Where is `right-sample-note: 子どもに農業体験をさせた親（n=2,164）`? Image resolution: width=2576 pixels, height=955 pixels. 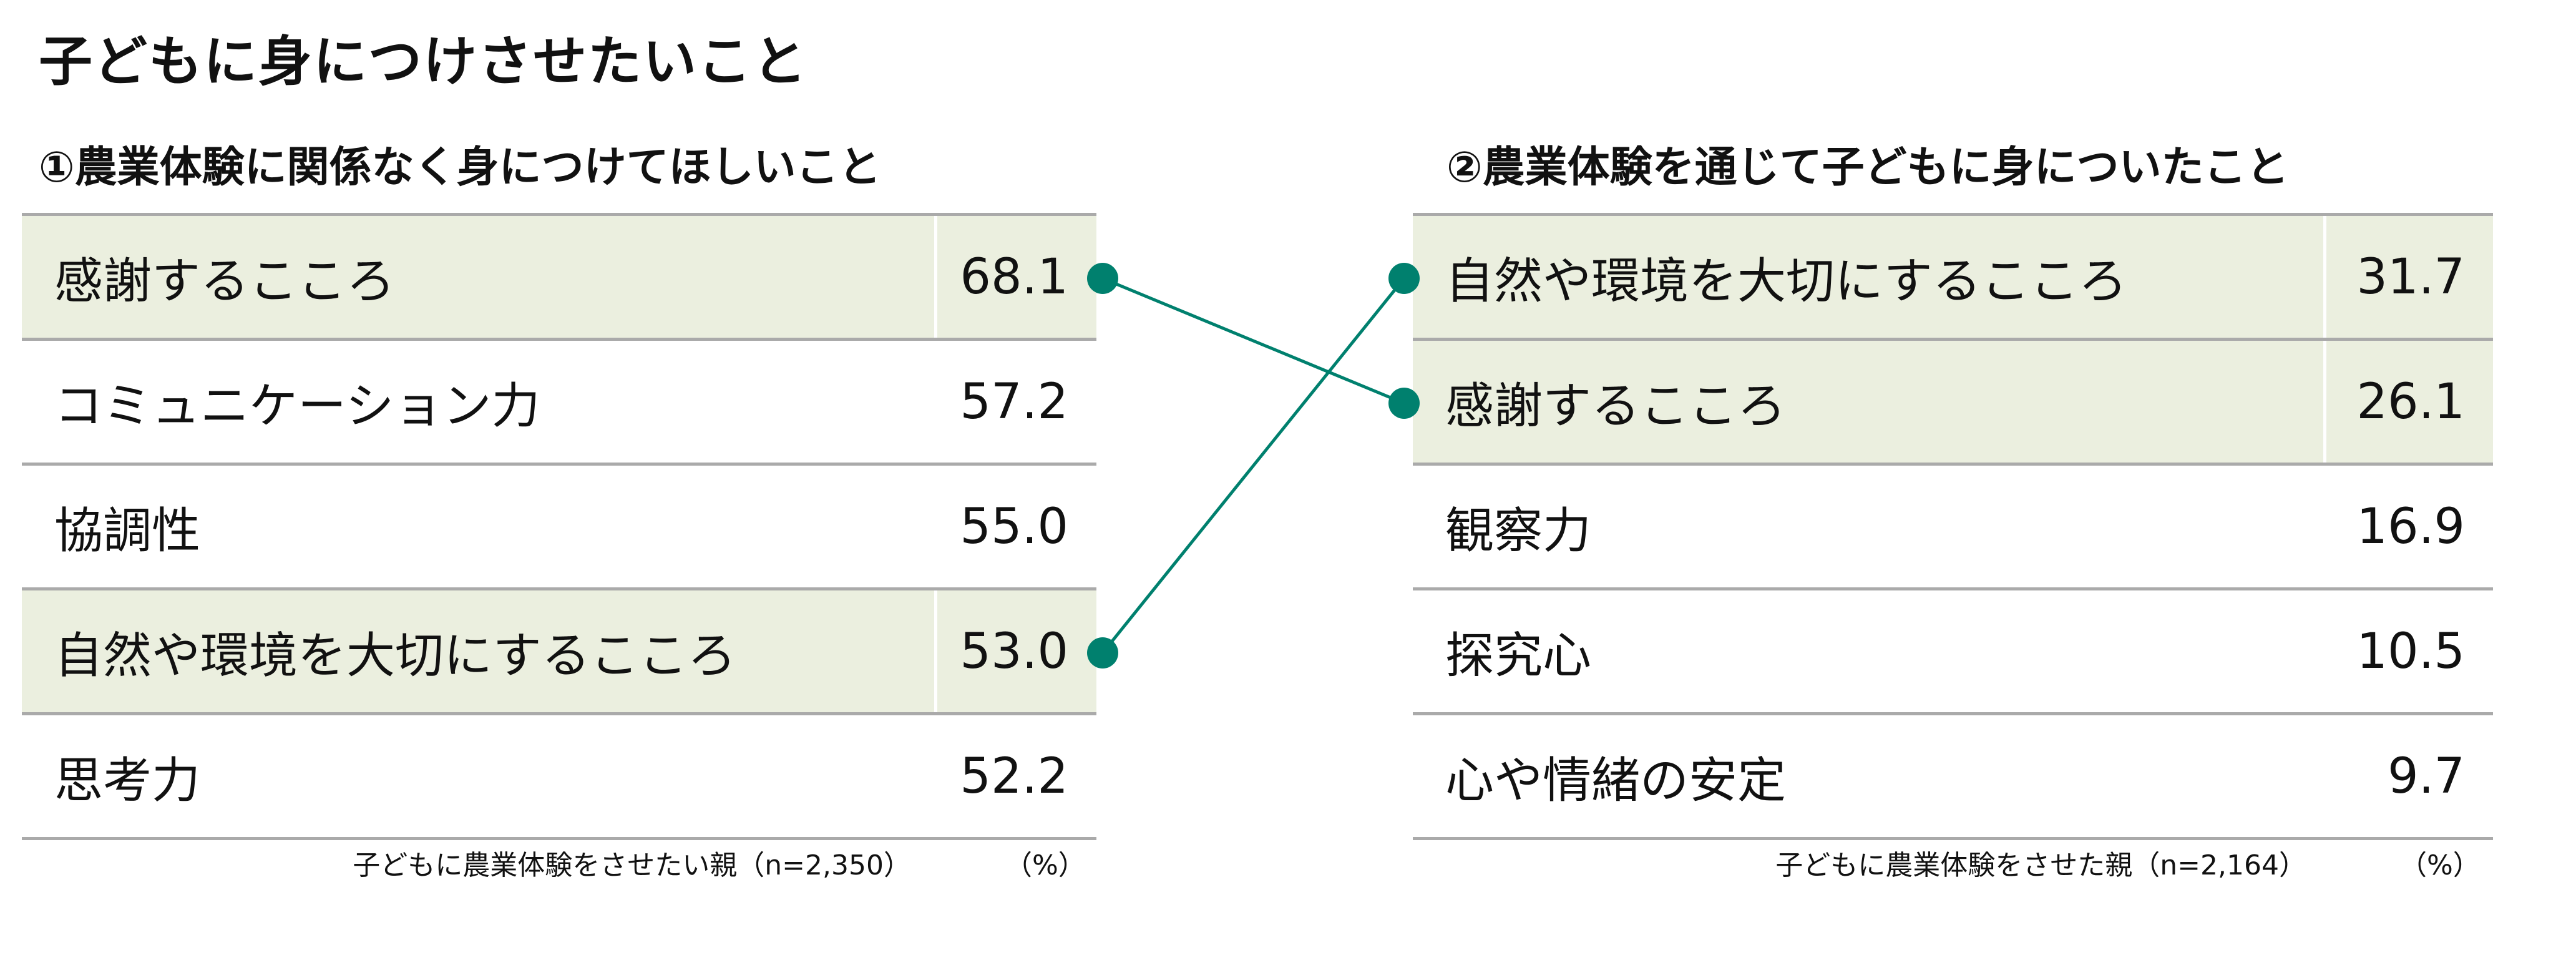 right-sample-note: 子どもに農業体験をさせた親（n=2,164） is located at coordinates (2040, 865).